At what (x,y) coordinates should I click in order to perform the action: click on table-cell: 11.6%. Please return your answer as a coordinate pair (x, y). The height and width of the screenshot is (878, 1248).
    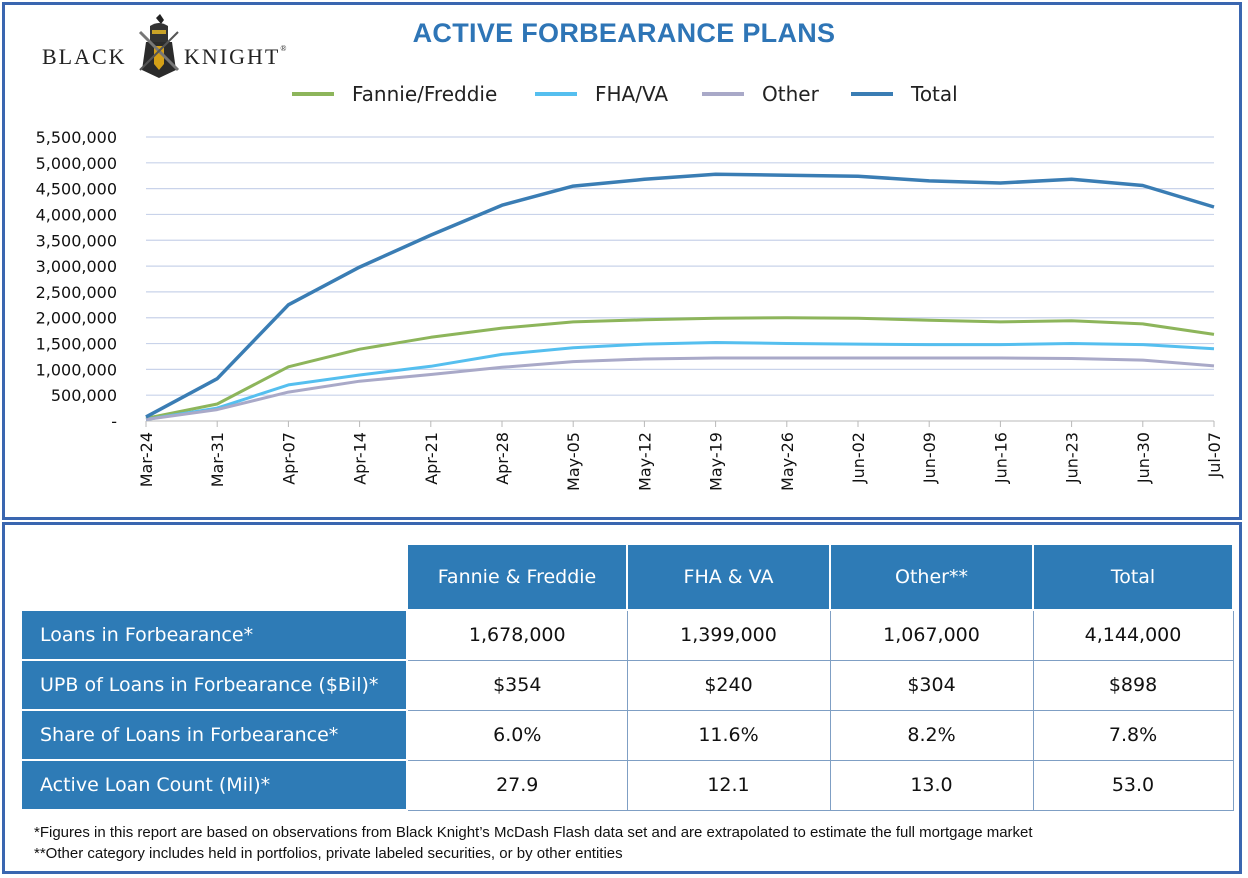
    Looking at the image, I should click on (728, 735).